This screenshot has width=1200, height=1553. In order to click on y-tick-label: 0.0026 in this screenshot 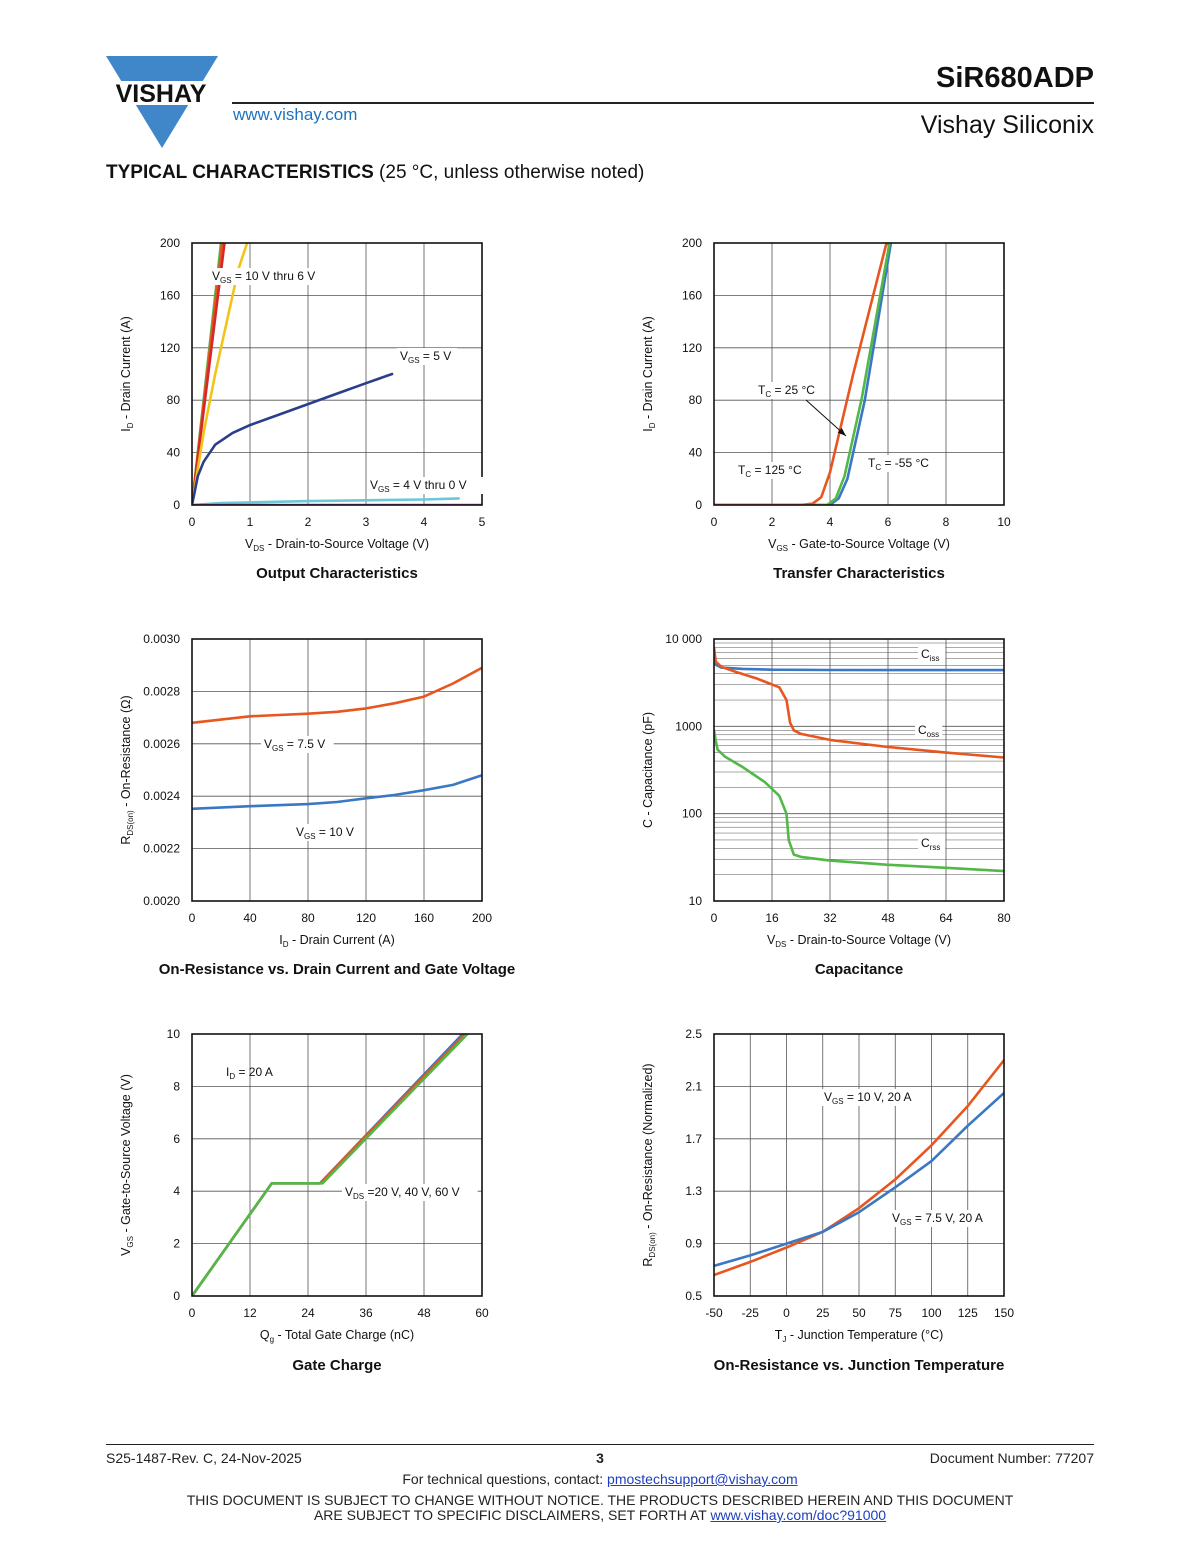, I will do `click(161, 744)`.